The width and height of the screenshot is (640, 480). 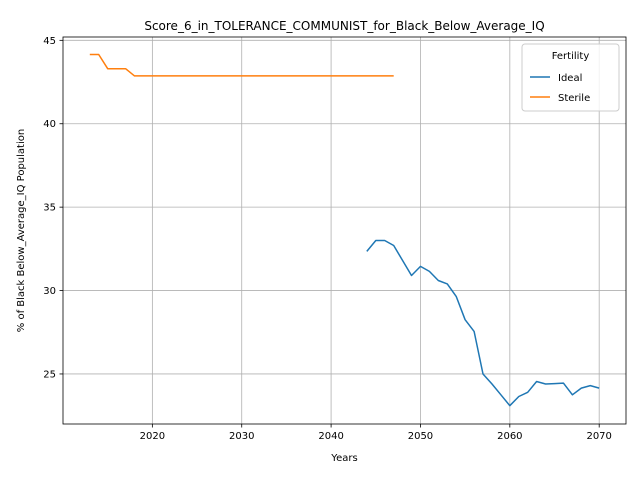 I want to click on x-axis: 2020 2030 2040 2050 2060 2070, so click(x=376, y=433).